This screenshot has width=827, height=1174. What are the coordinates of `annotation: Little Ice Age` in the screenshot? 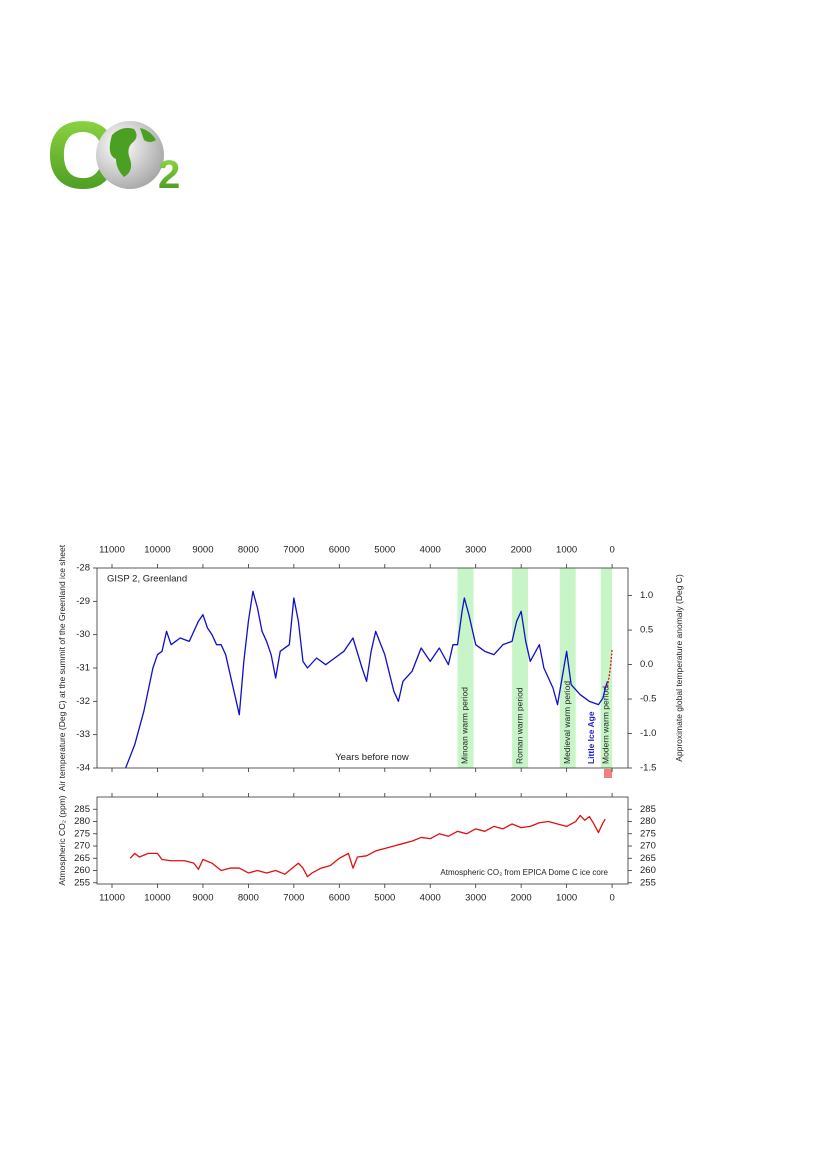 It's located at (591, 737).